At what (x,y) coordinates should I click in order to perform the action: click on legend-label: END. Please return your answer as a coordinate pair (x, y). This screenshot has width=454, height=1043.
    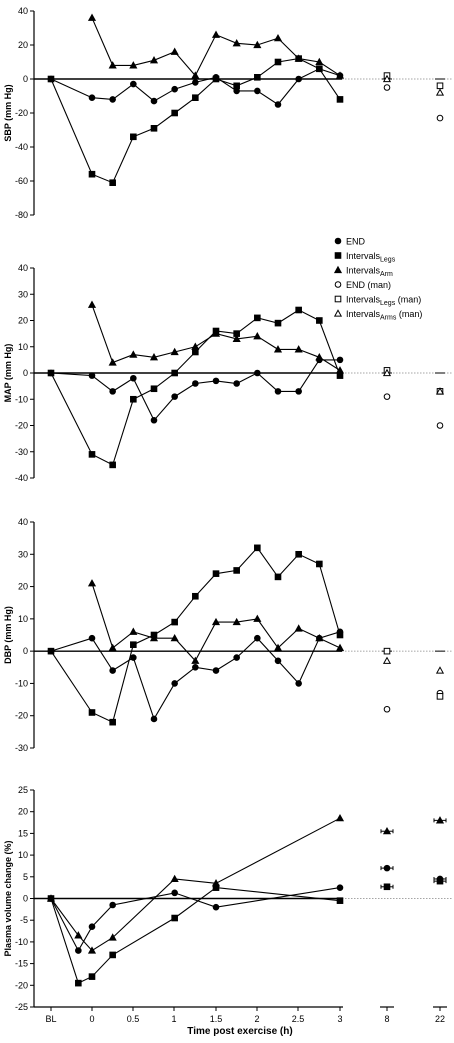
    Looking at the image, I should click on (356, 242).